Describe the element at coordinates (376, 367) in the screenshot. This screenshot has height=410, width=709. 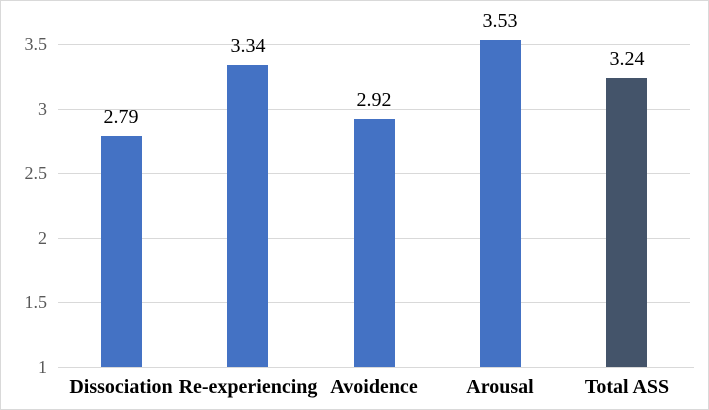
I see `x-axis-line` at that location.